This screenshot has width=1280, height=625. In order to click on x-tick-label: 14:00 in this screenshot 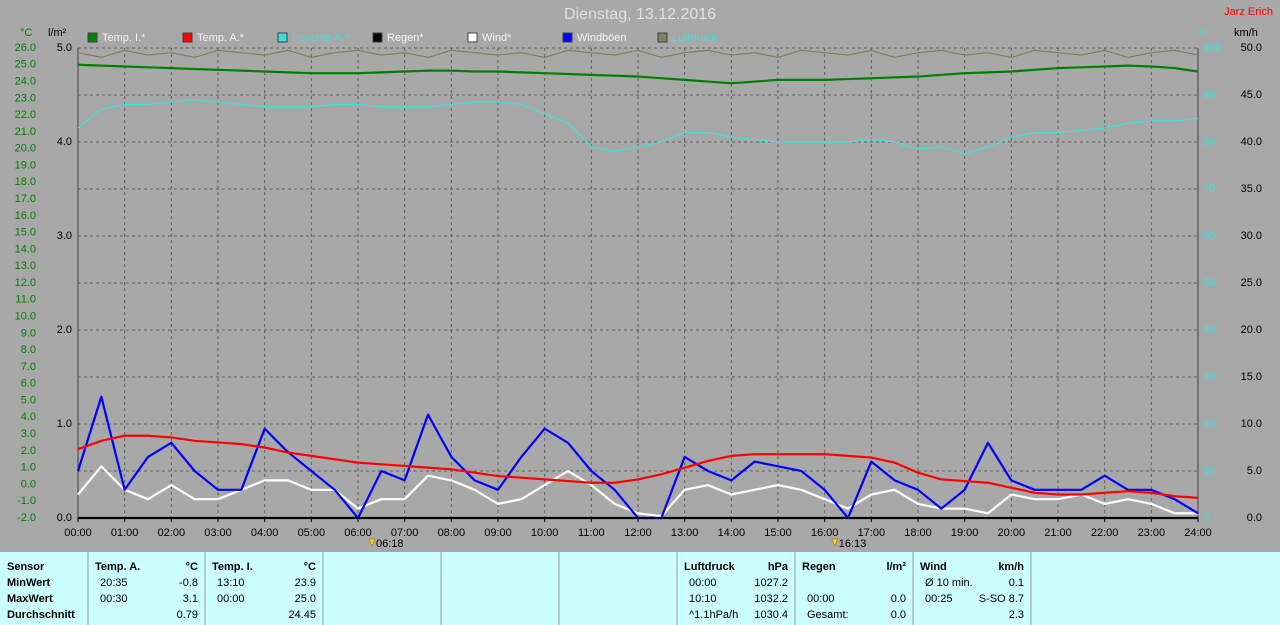, I will do `click(732, 533)`.